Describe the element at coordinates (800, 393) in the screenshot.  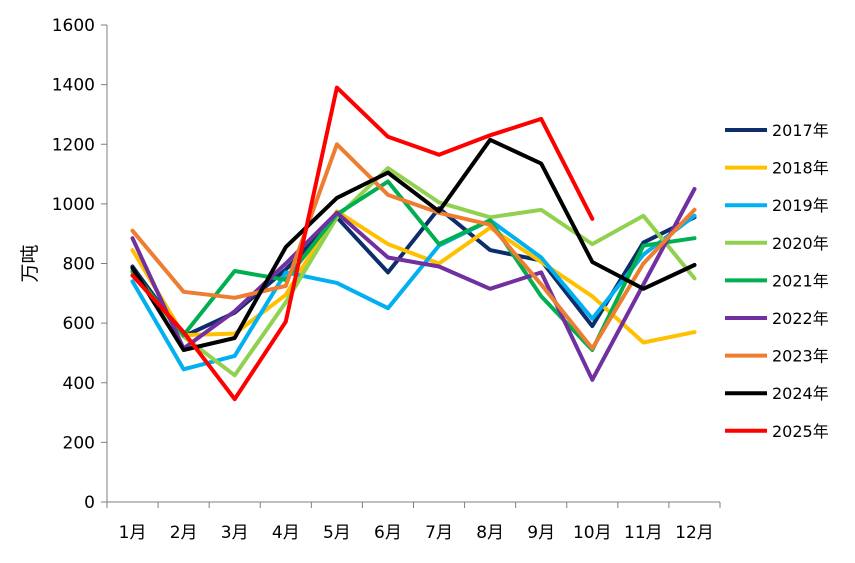
I see `legend-label: 2024年` at that location.